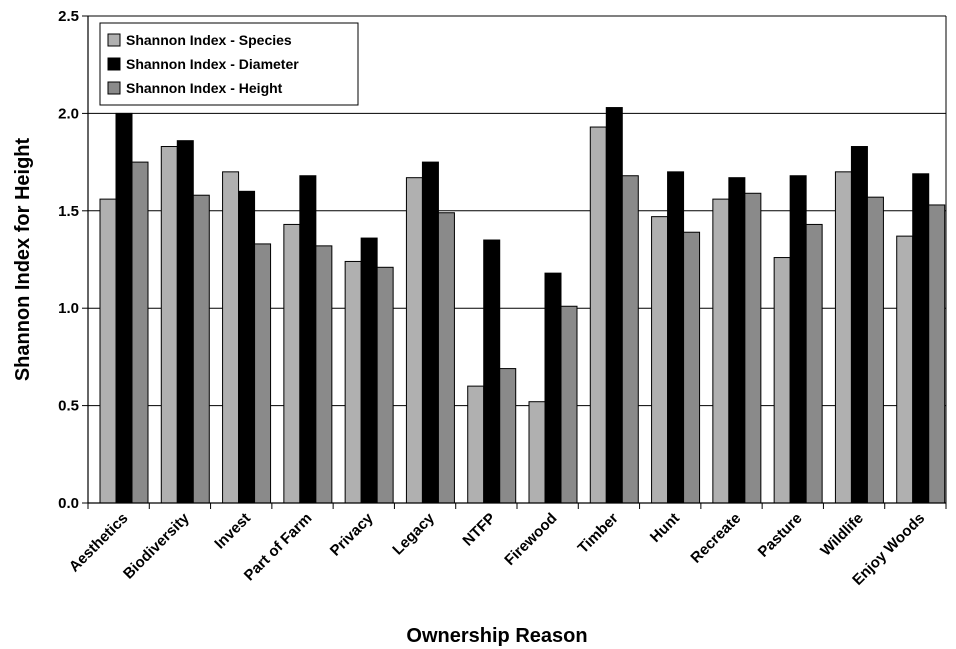  What do you see at coordinates (99, 543) in the screenshot?
I see `x-tick-label: Aesthetics` at bounding box center [99, 543].